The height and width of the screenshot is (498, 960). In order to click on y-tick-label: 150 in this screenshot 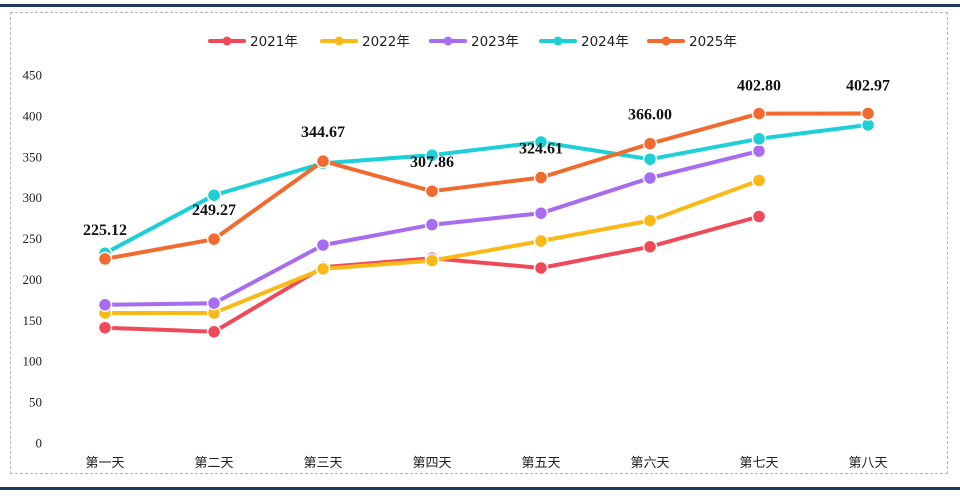, I will do `click(33, 320)`.